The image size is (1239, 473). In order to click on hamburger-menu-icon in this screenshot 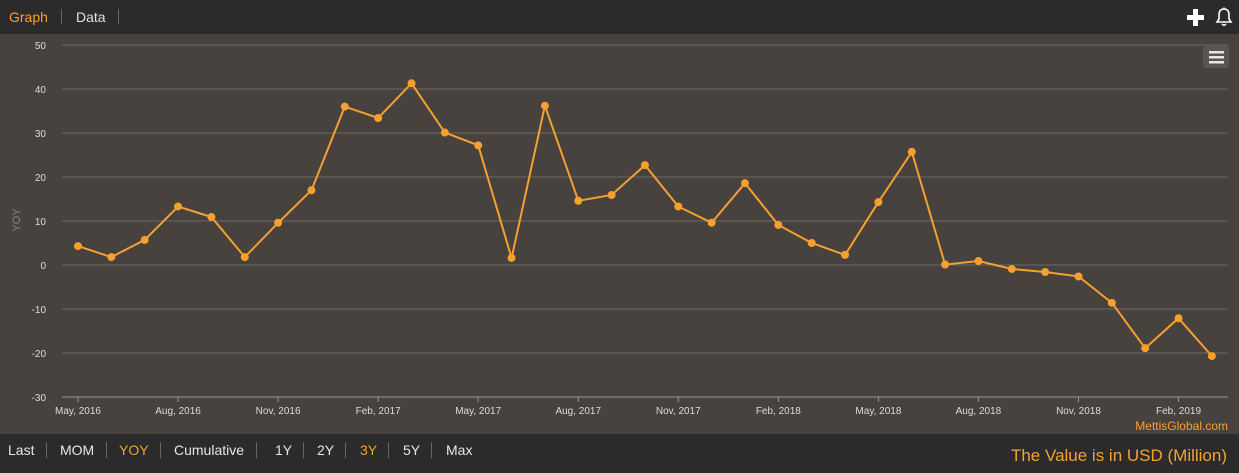, I will do `click(1216, 57)`.